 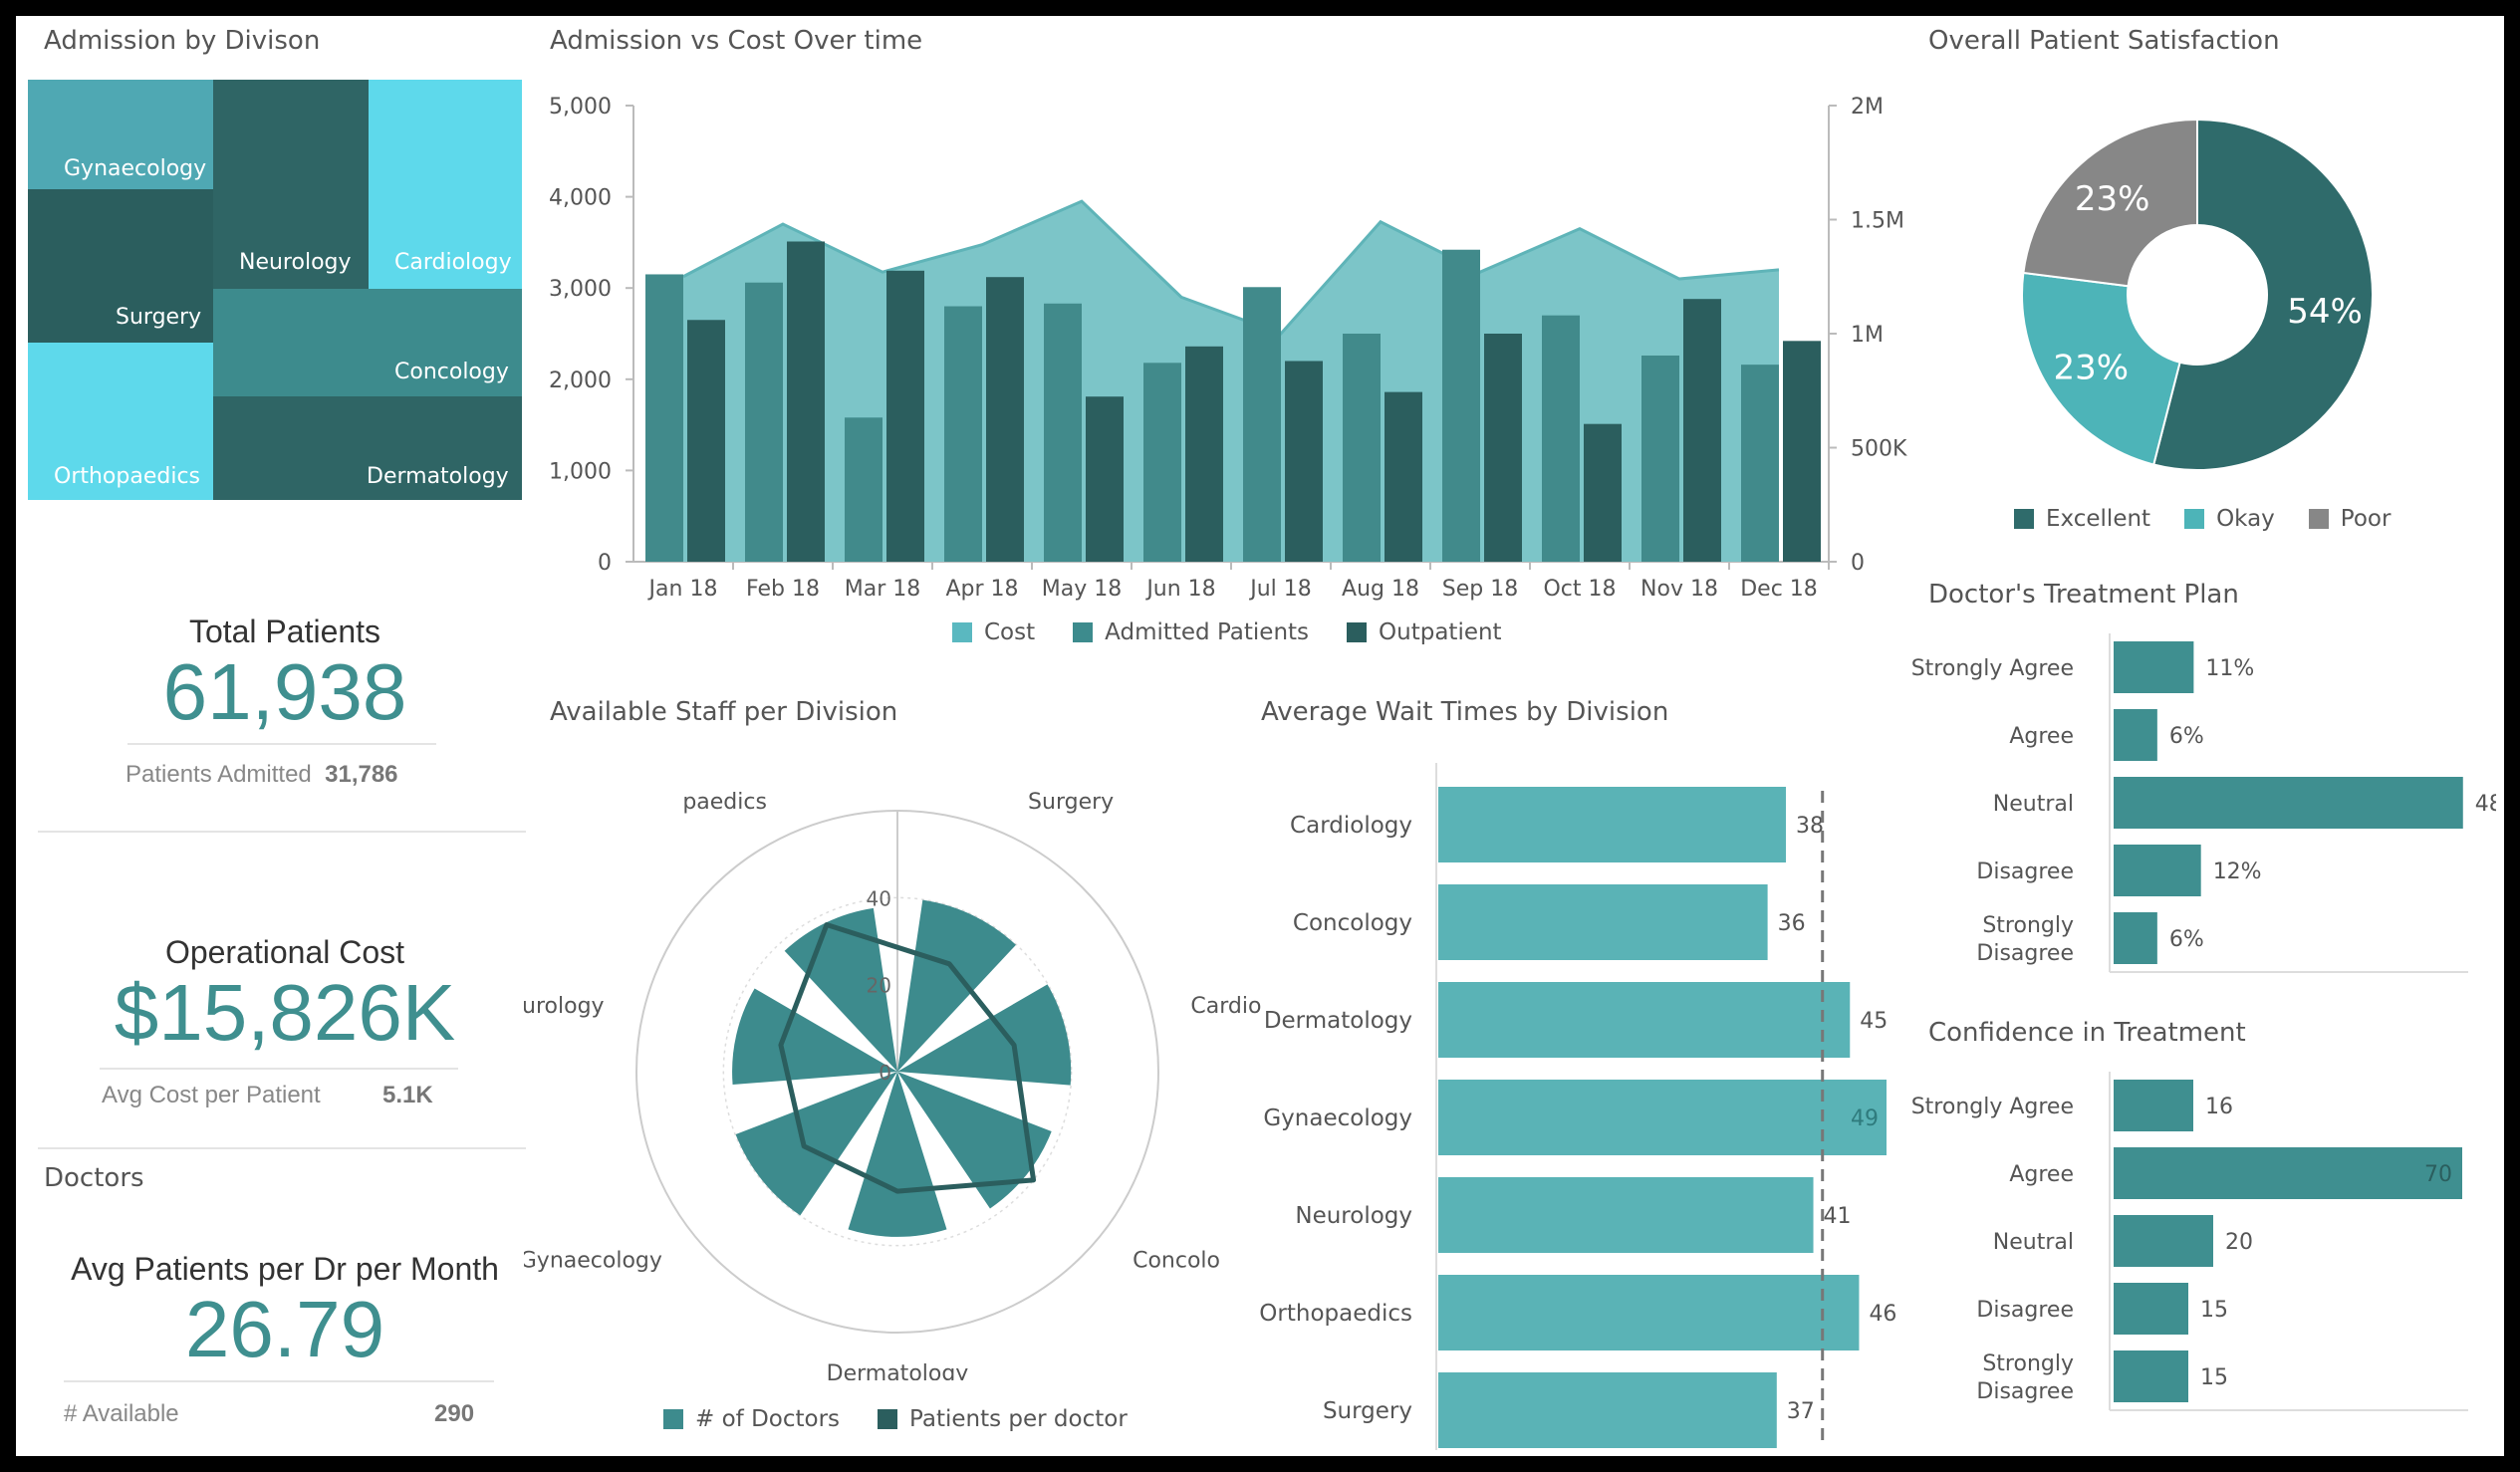 I want to click on kpi-sub-available-value: 290, so click(x=454, y=1414).